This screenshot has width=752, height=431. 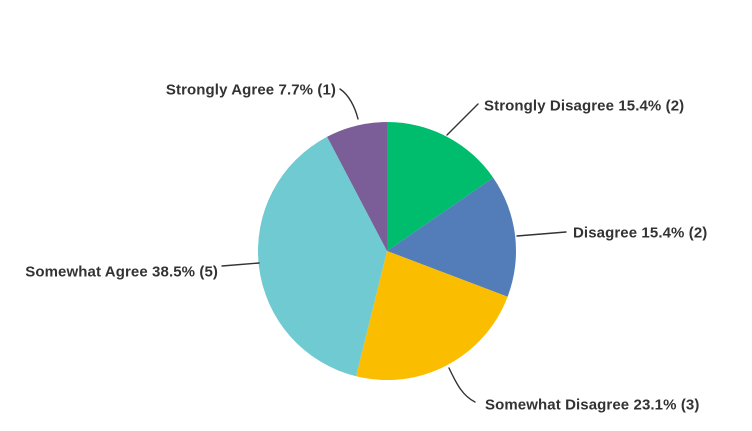 What do you see at coordinates (432, 316) in the screenshot?
I see `pie-slice-somewhat-disagree` at bounding box center [432, 316].